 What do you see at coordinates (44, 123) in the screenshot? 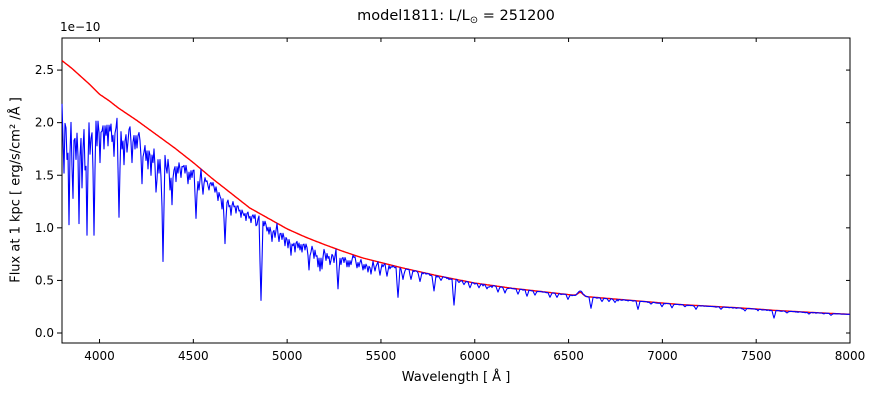
I see `y-tick-label: 2.0` at bounding box center [44, 123].